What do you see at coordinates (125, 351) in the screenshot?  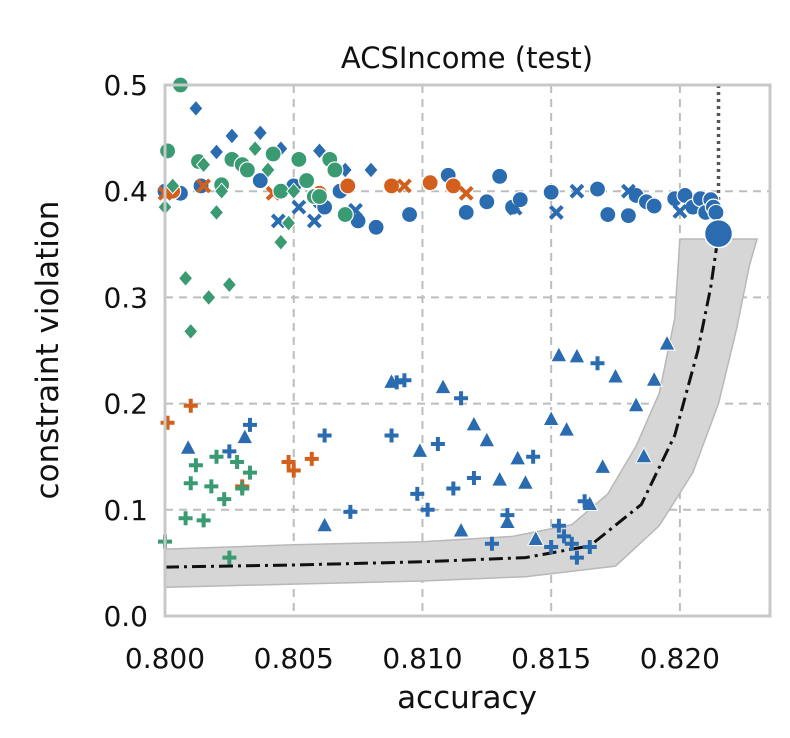 I see `y-tick-labels: 0.0 0.1 0.2 0.3 0.4 0.5` at bounding box center [125, 351].